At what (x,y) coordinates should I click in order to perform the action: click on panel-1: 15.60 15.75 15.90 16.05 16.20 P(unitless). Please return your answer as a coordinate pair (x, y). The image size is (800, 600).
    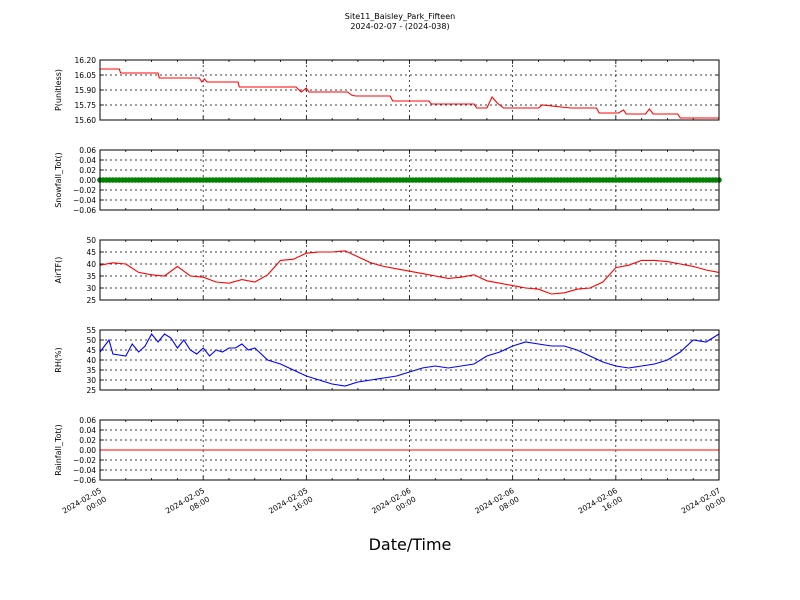
    Looking at the image, I should click on (387, 90).